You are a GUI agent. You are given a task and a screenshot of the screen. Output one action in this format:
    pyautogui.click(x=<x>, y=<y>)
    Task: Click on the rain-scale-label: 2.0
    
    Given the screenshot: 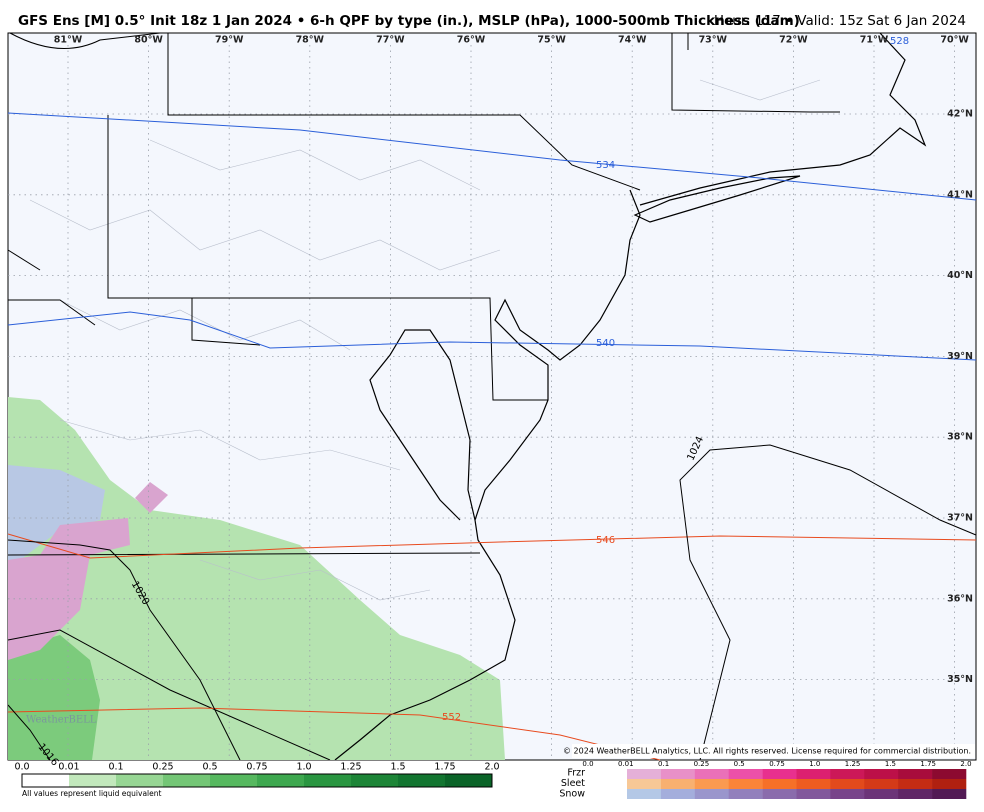 What is the action you would take?
    pyautogui.click(x=491, y=767)
    